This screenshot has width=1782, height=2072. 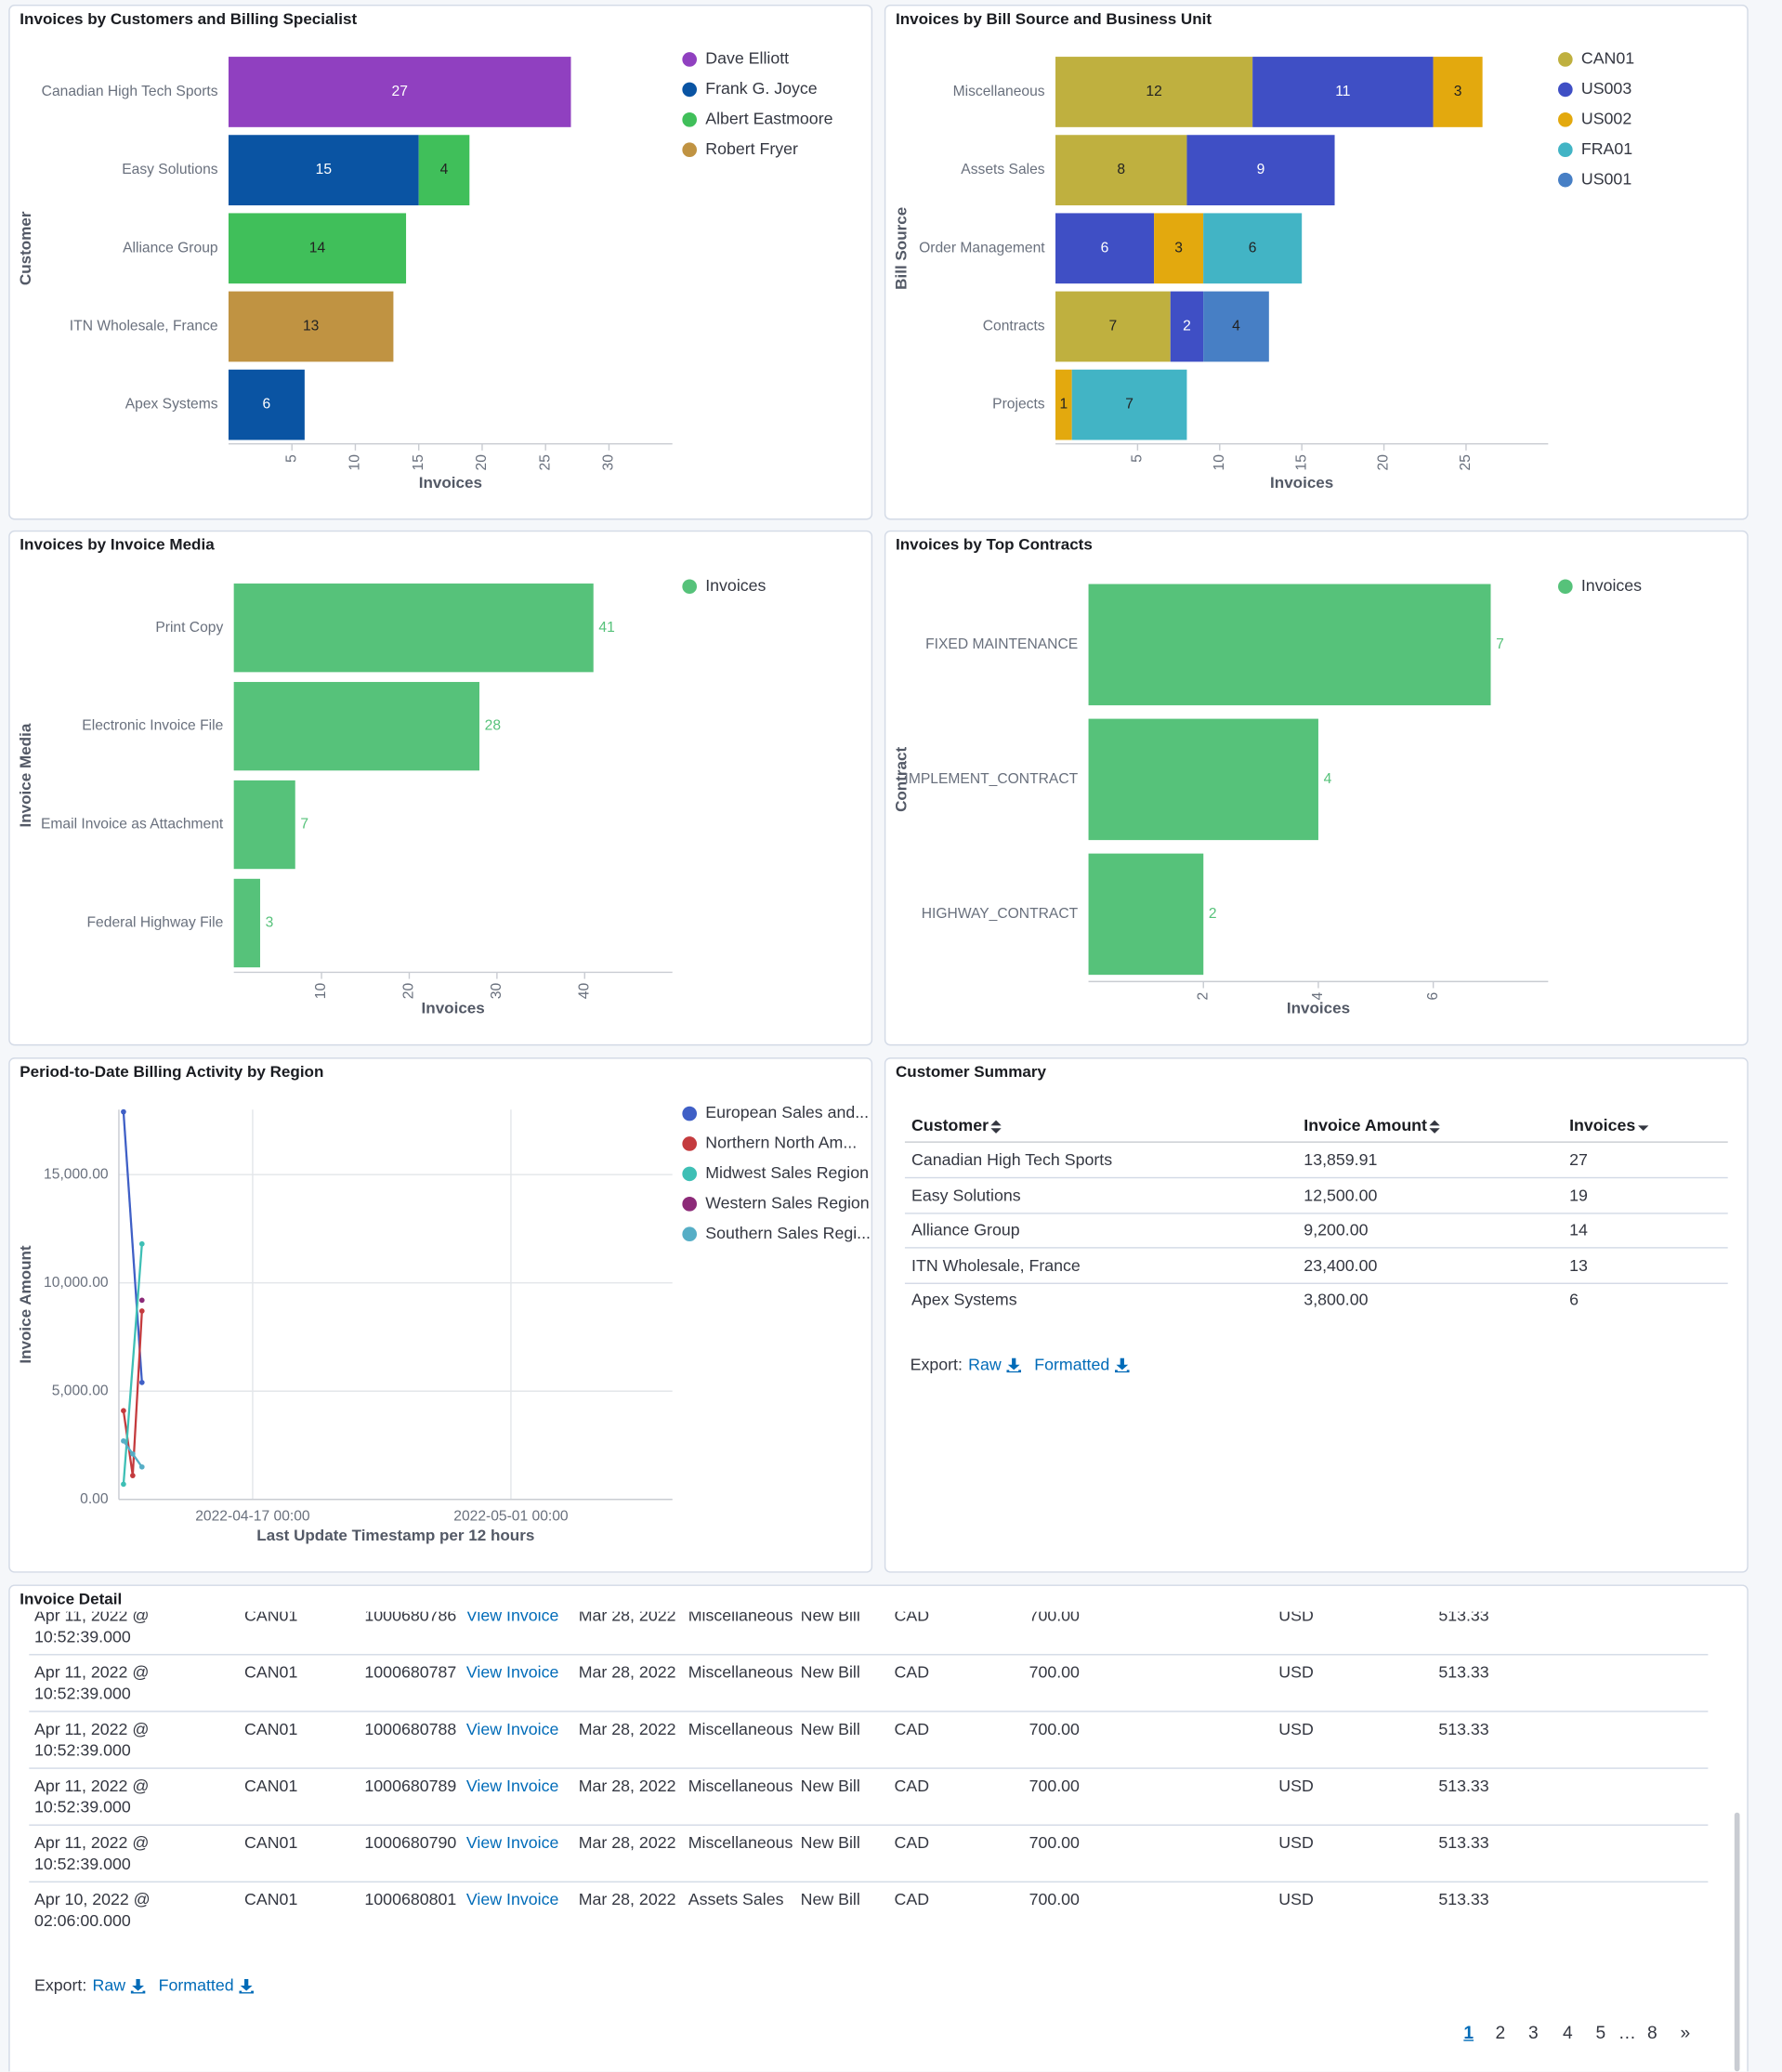 I want to click on column-header: Customer, so click(x=956, y=1125).